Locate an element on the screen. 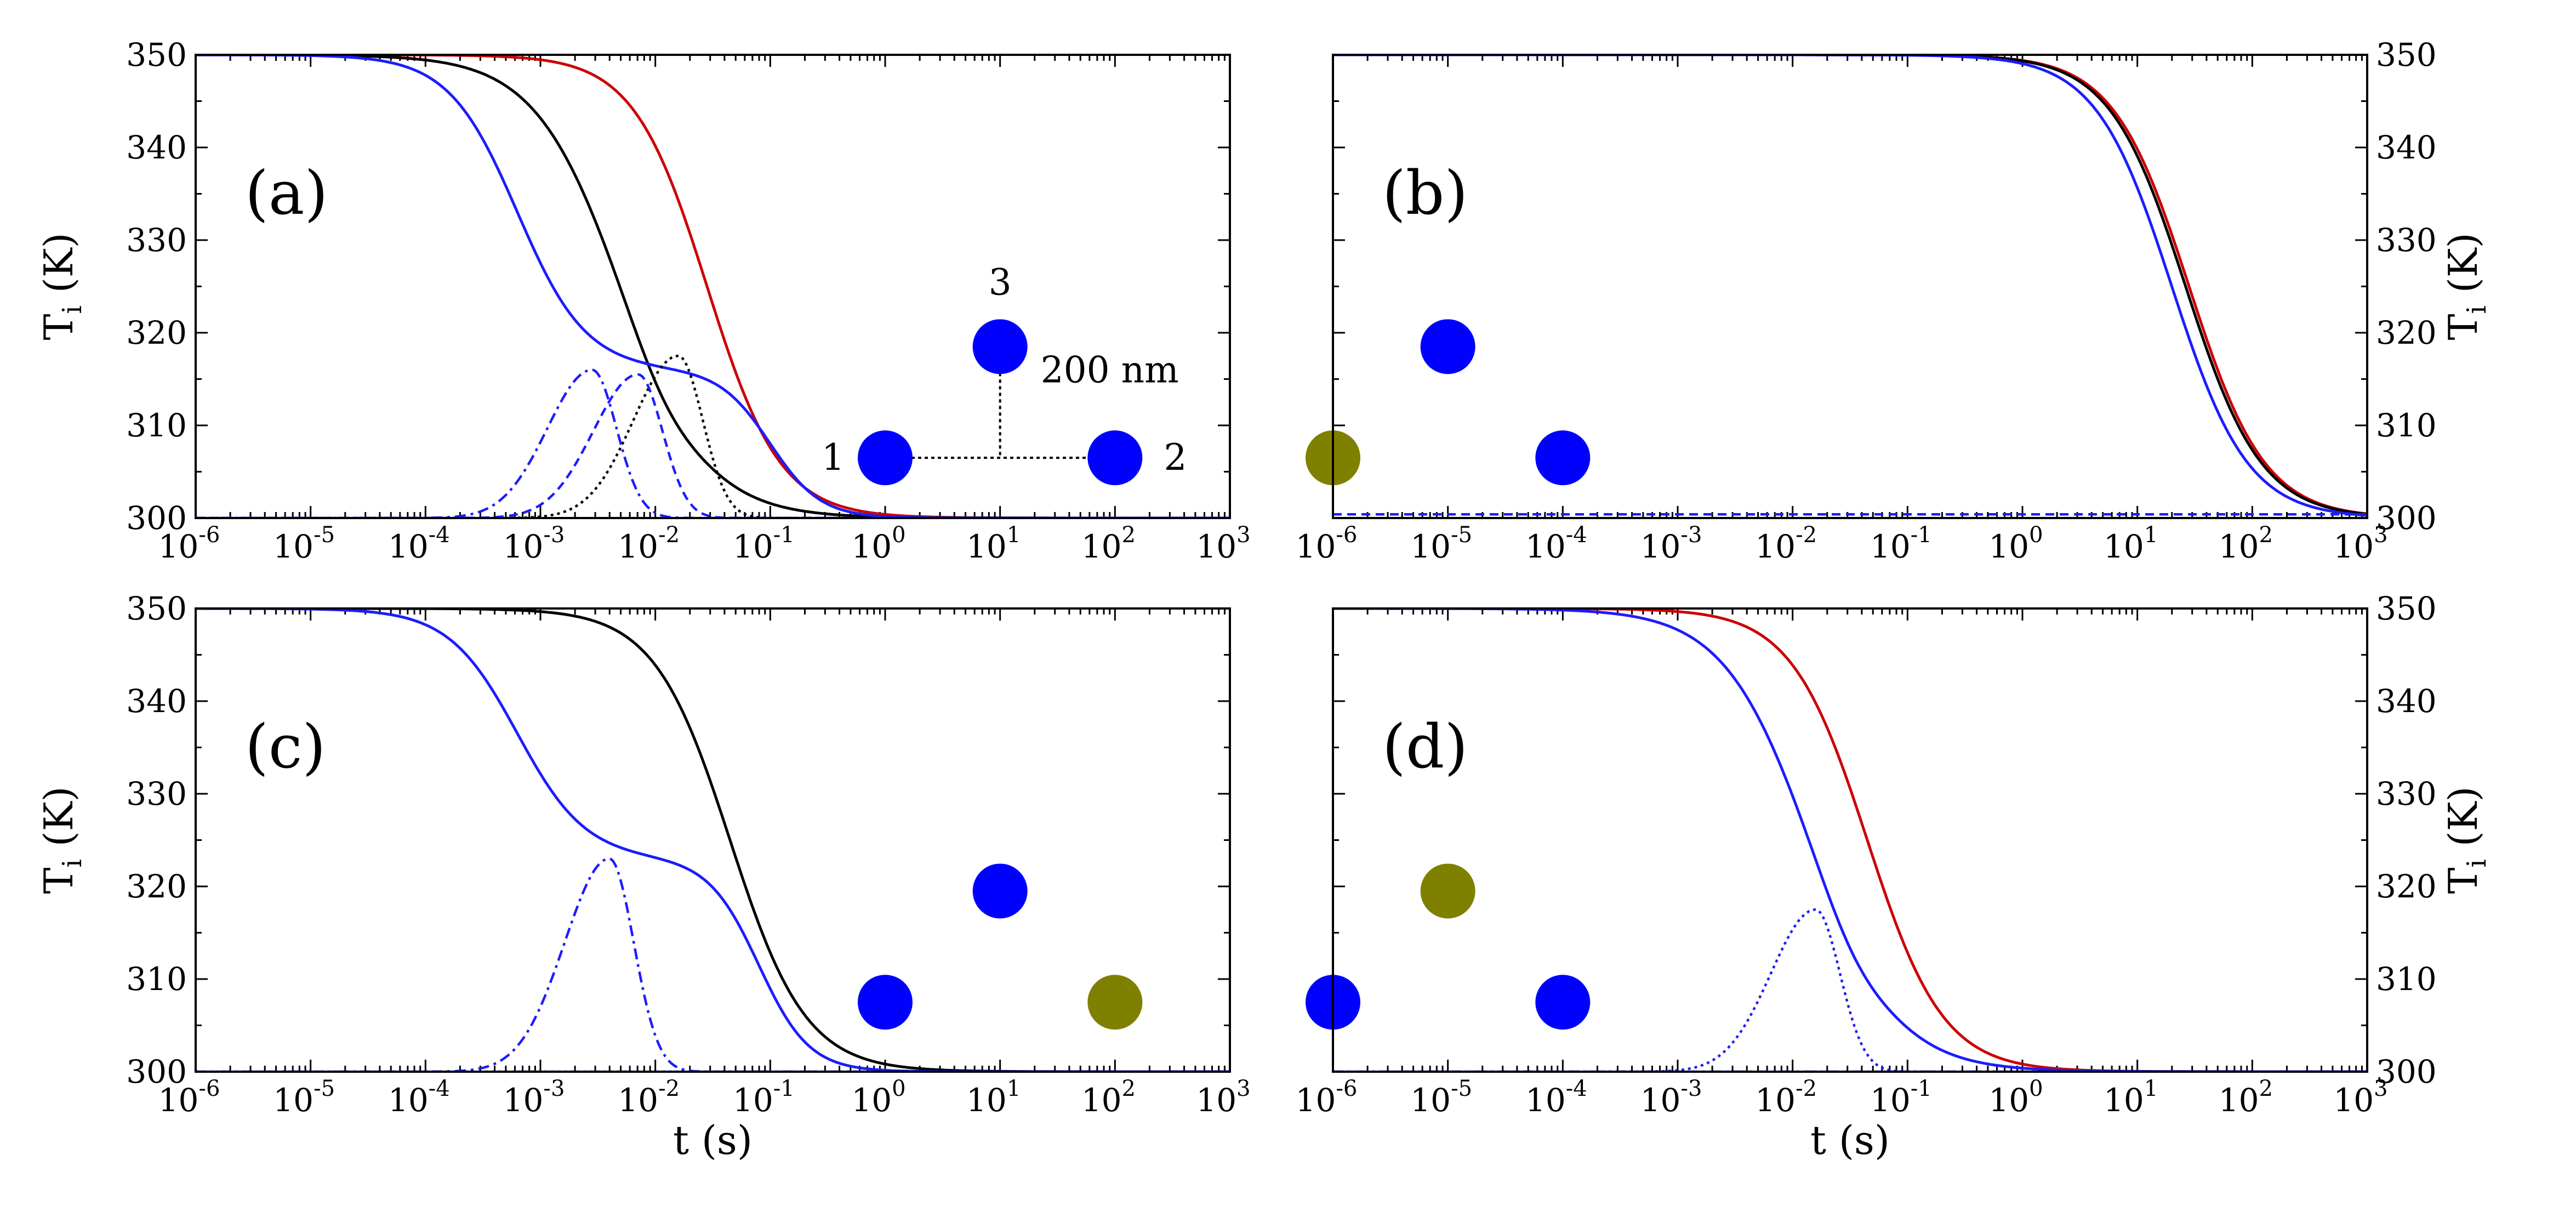 This screenshot has height=1206, width=2576. particle-label-2: 2 is located at coordinates (1175, 457).